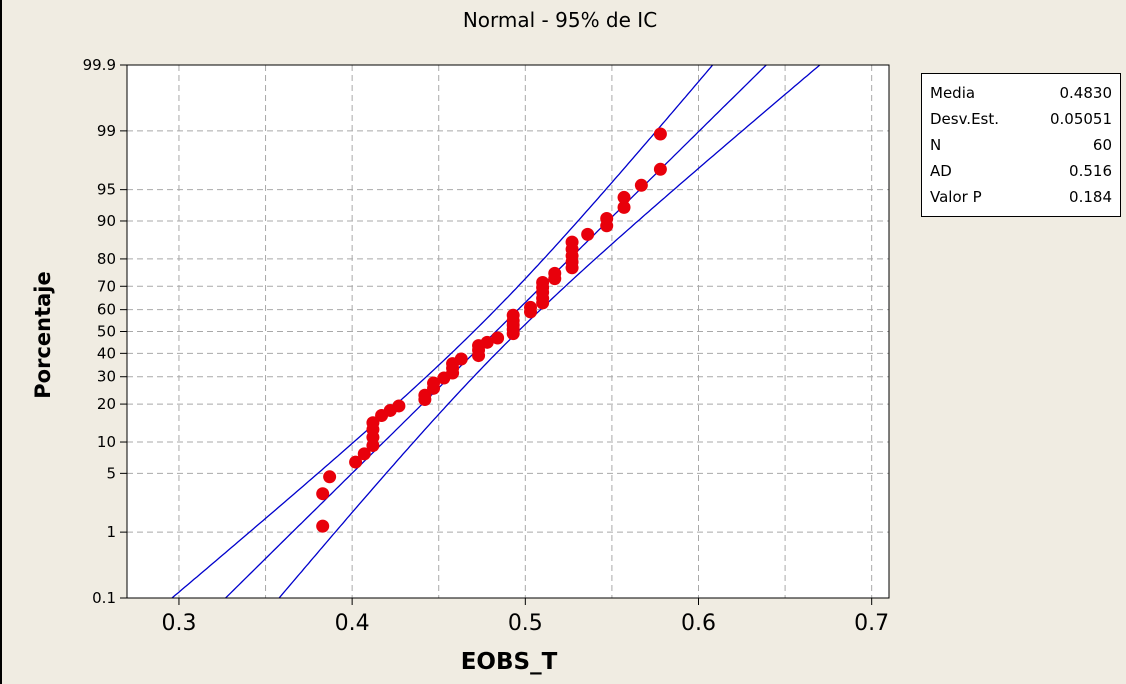 The width and height of the screenshot is (1126, 684). What do you see at coordinates (1086, 93) in the screenshot?
I see `stat-value: 0.4830` at bounding box center [1086, 93].